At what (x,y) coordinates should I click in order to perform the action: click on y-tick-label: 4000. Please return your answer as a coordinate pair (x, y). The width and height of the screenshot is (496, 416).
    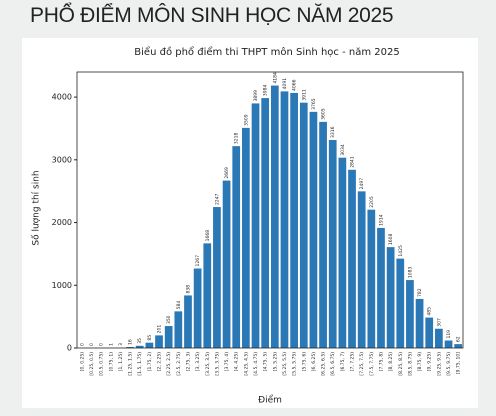
    Looking at the image, I should click on (62, 97).